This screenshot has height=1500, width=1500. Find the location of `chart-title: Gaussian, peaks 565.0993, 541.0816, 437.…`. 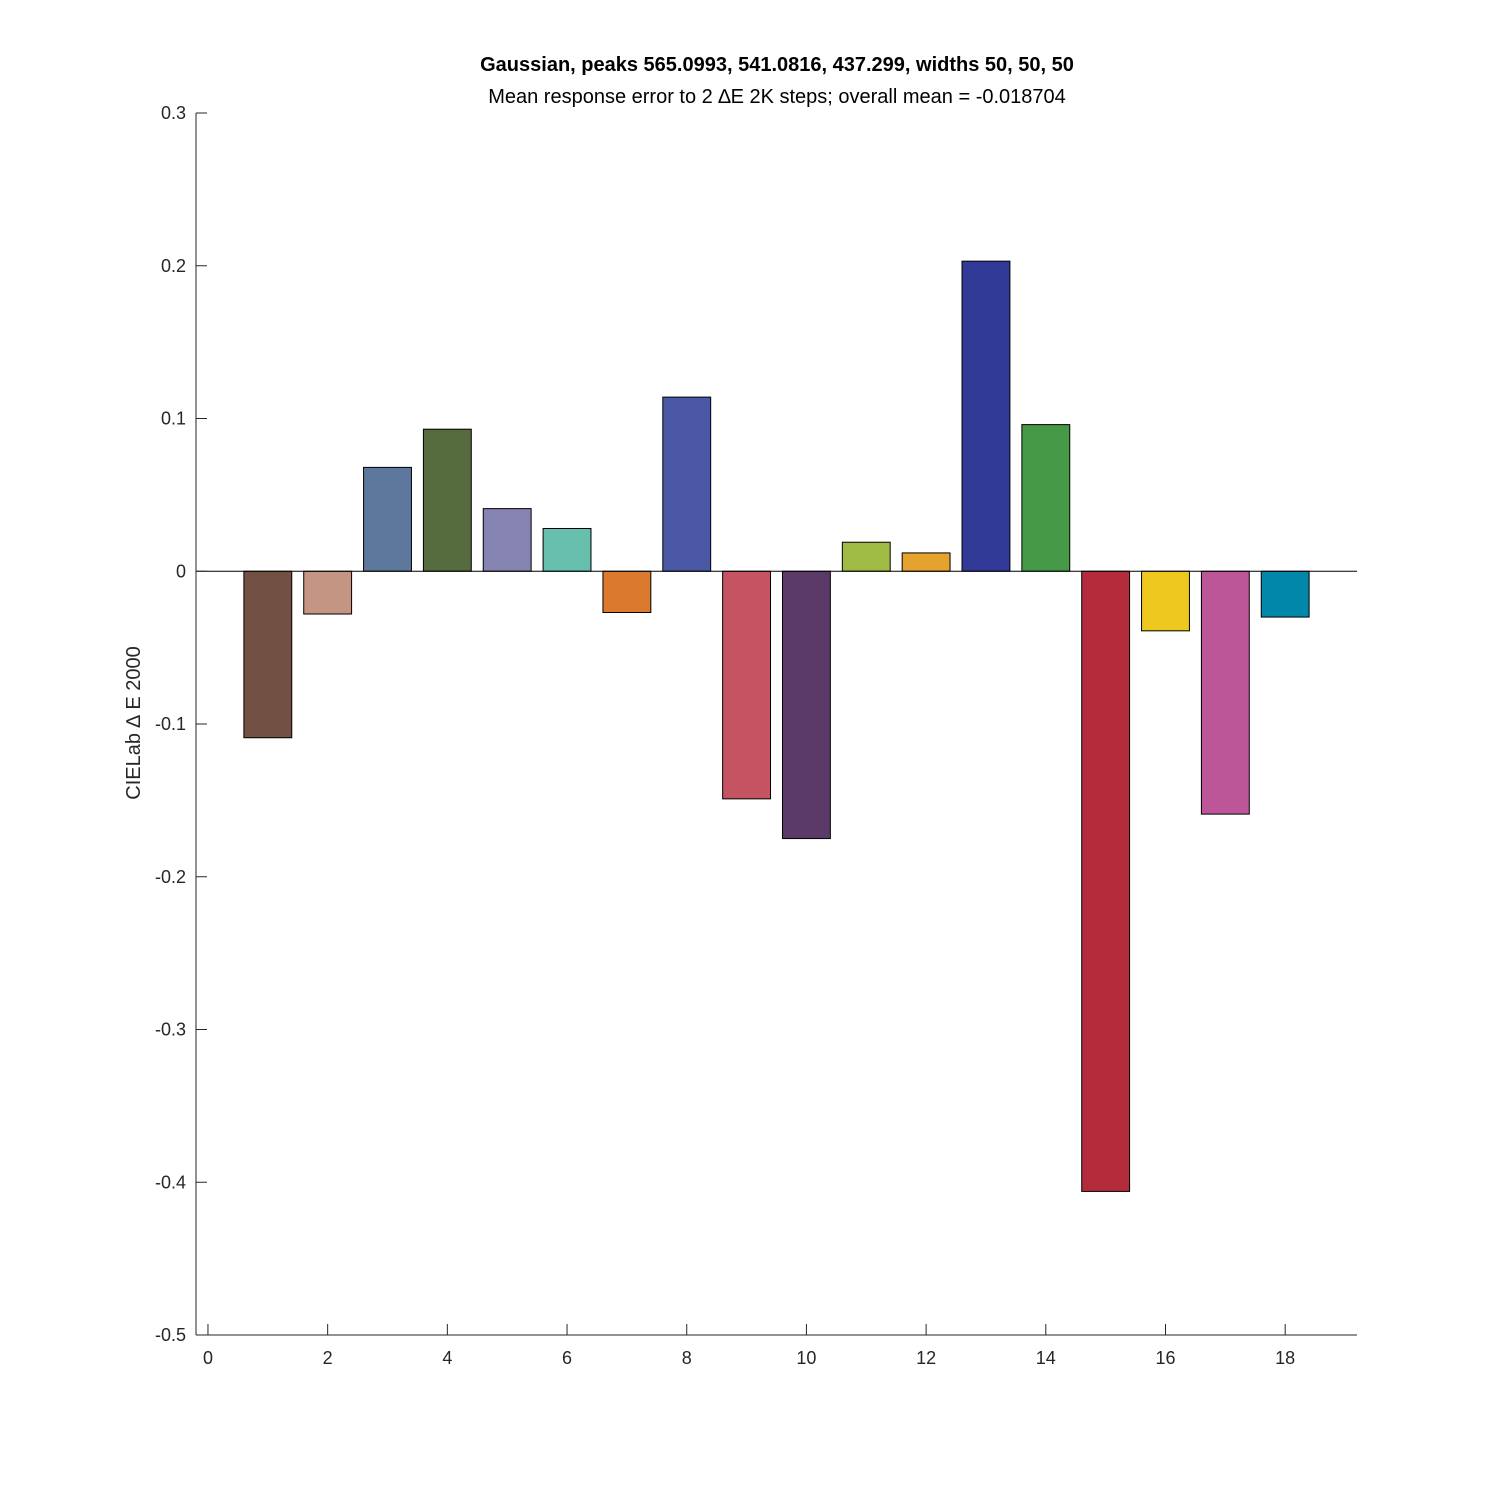

chart-title: Gaussian, peaks 565.0993, 541.0816, 437.… is located at coordinates (777, 65).